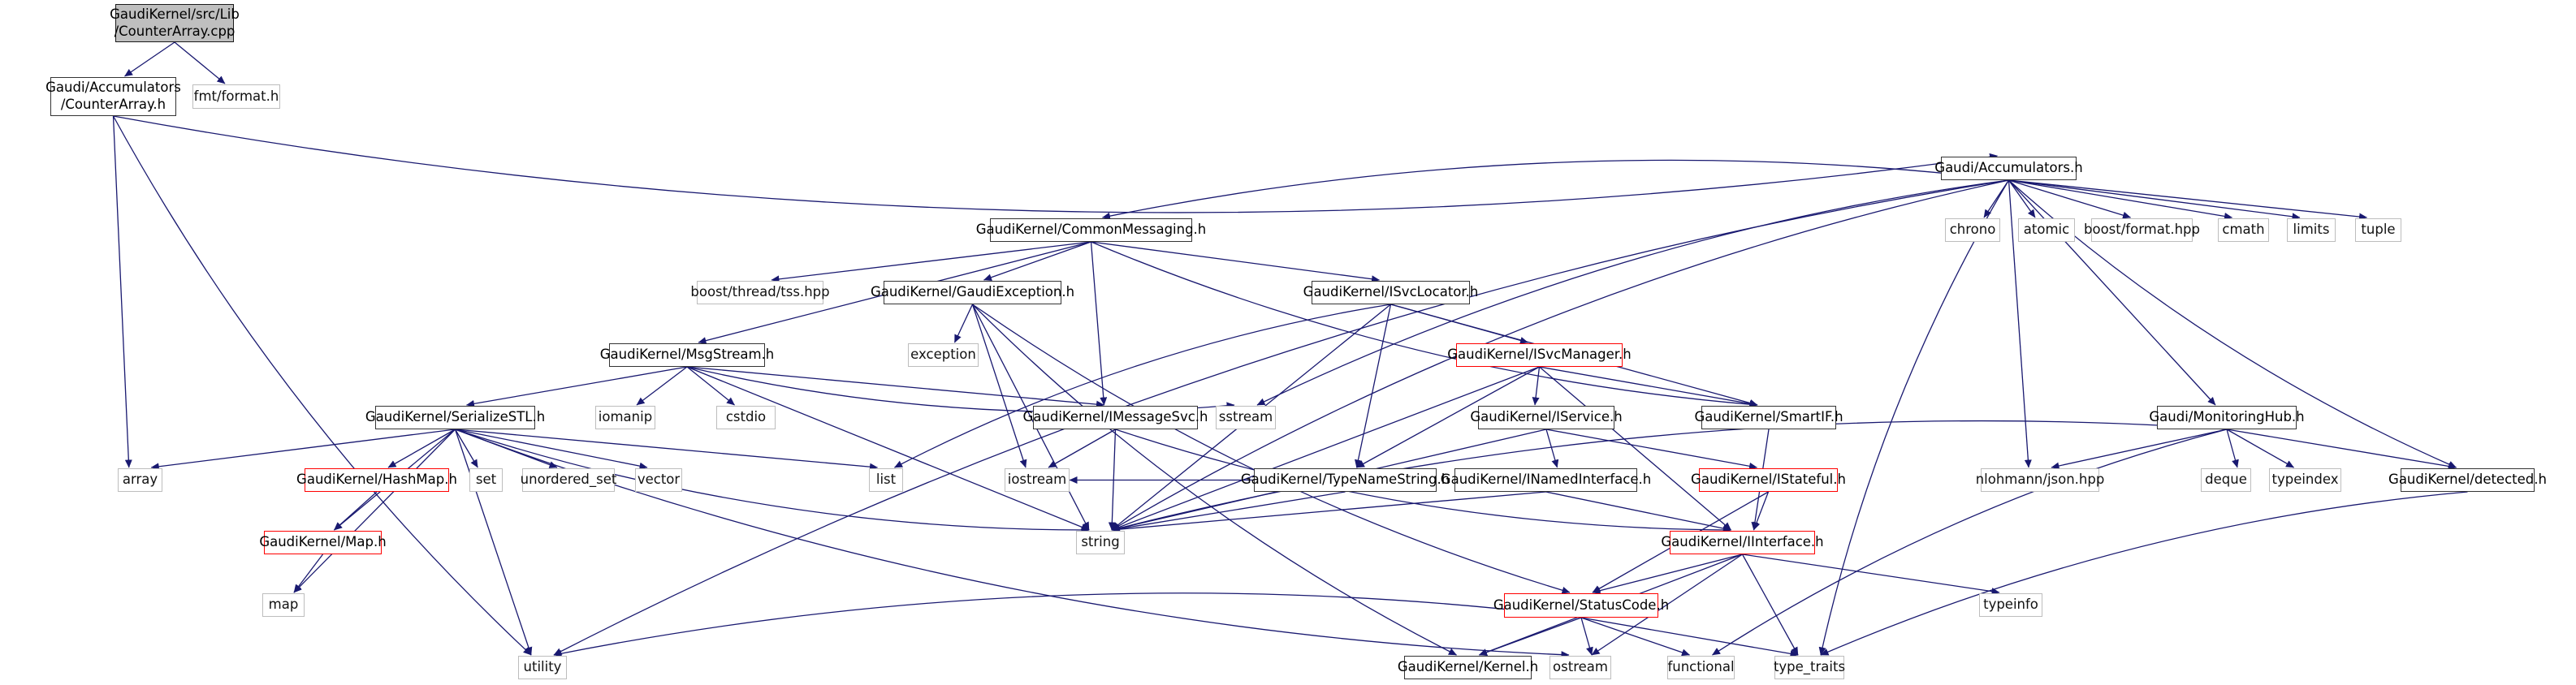  I want to click on graph-node-fmt: fmt/format.h, so click(236, 96).